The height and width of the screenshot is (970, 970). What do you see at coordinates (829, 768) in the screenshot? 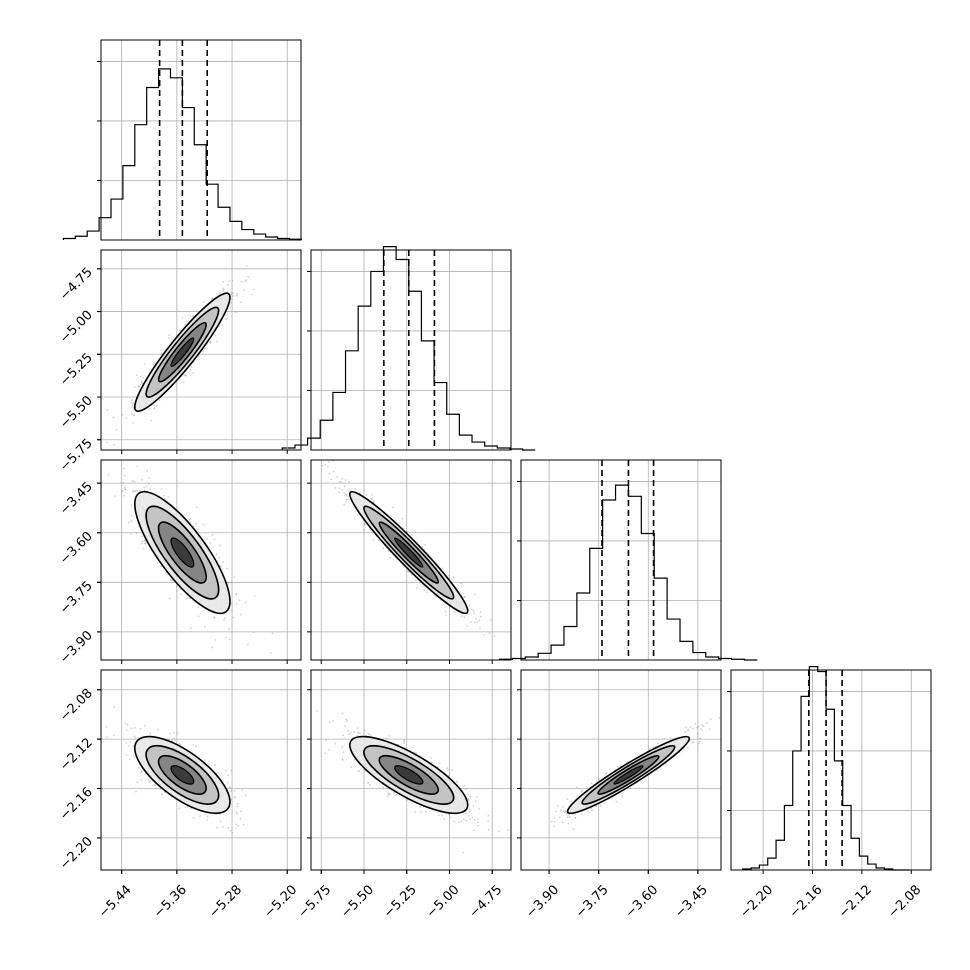
I see `histogram-panel` at bounding box center [829, 768].